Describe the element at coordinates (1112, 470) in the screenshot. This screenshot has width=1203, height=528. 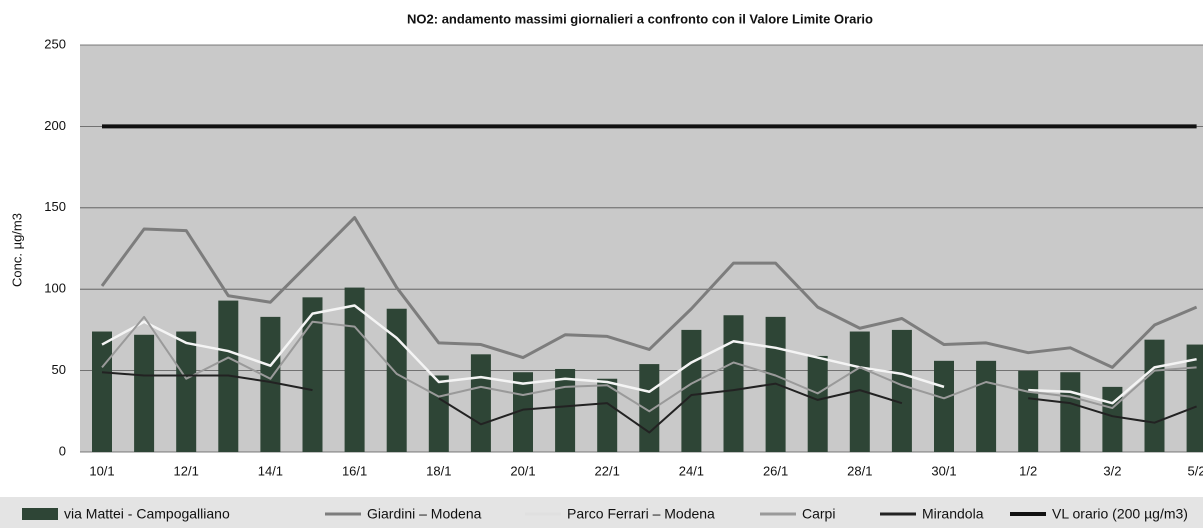
I see `x-tick-label: 3/2` at that location.